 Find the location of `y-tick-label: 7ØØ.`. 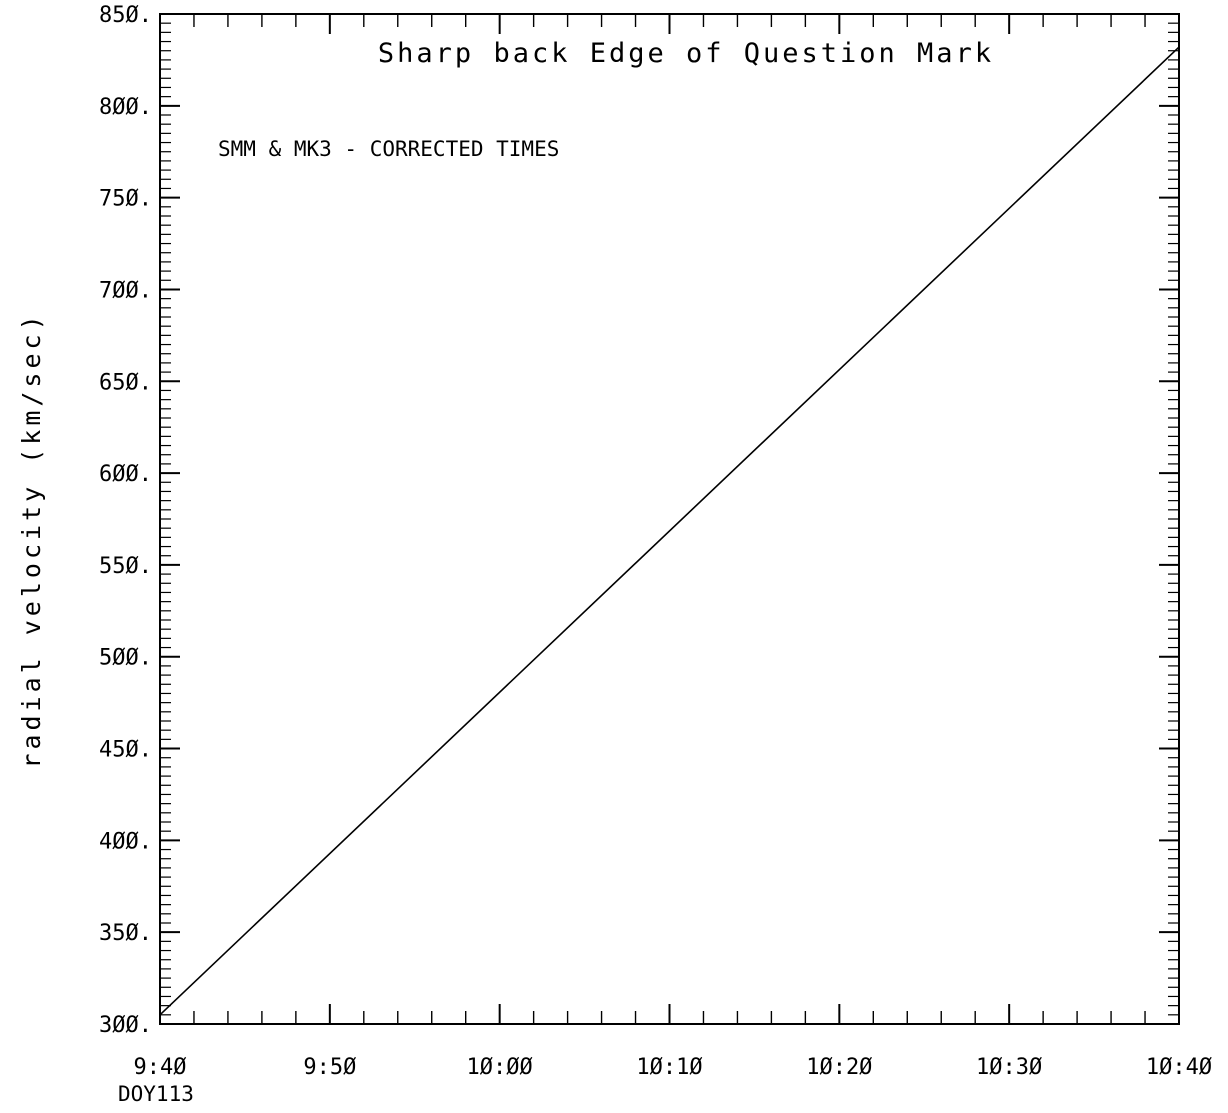

y-tick-label: 7ØØ. is located at coordinates (125, 290).